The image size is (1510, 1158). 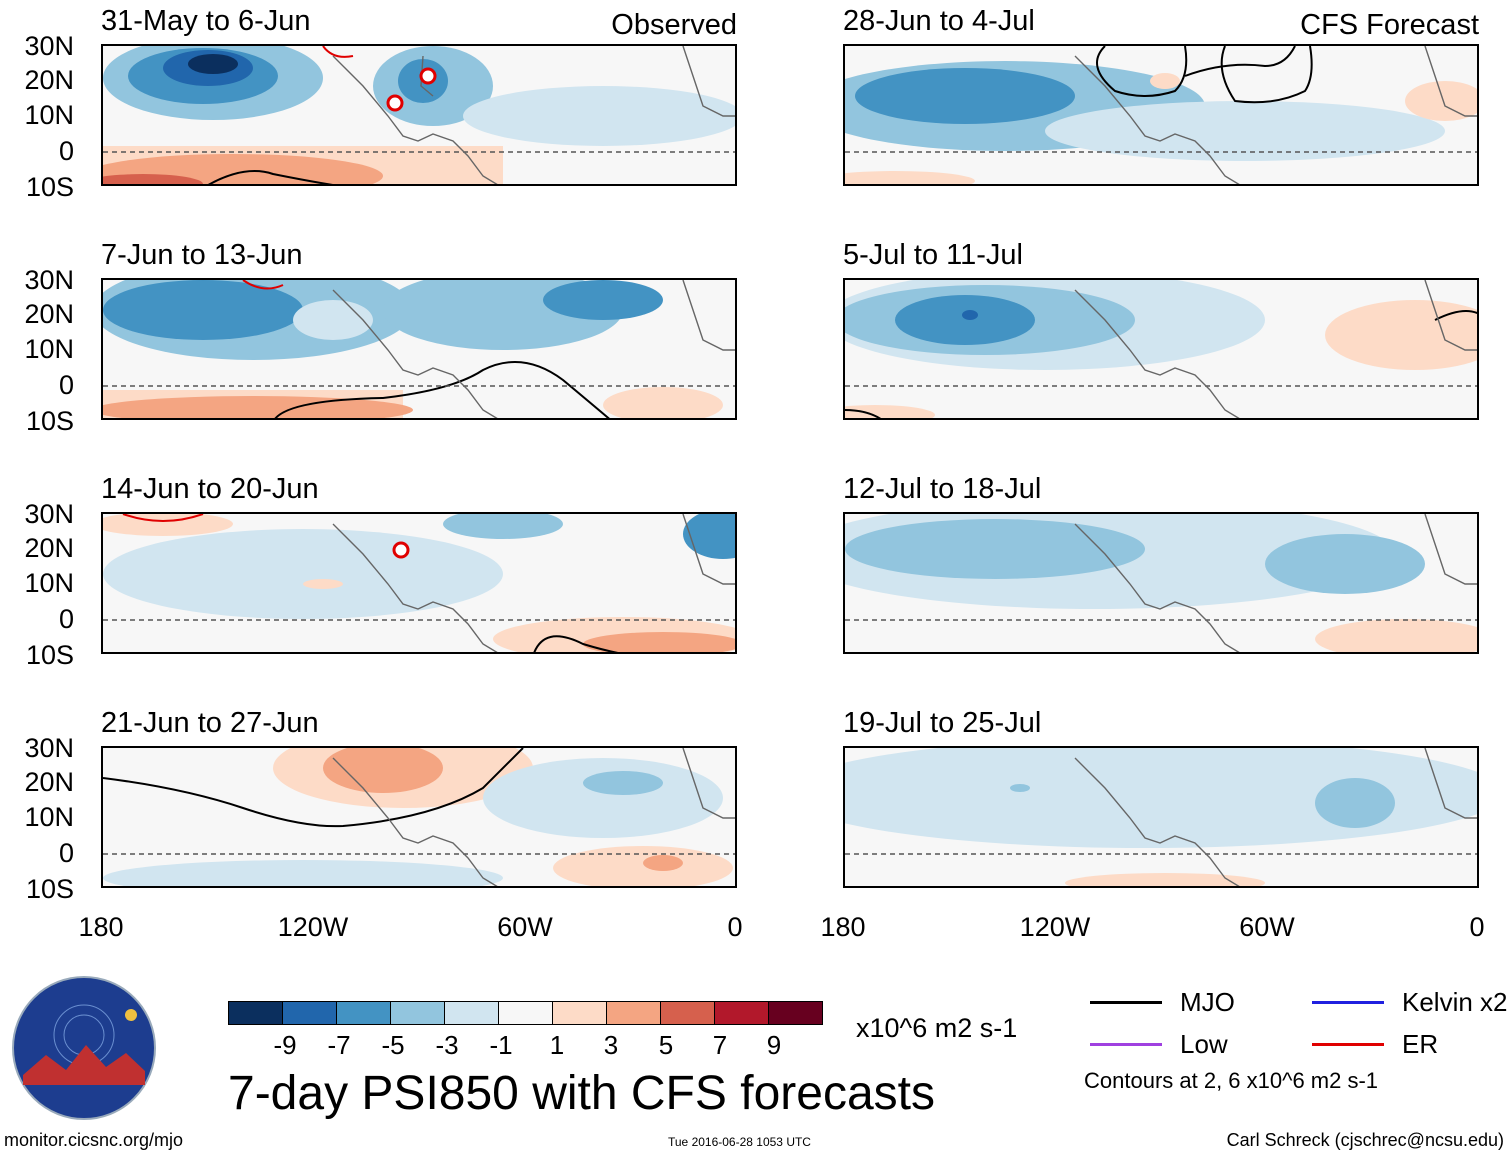 I want to click on panel-observed-3: 14-Jun to 20-Jun, so click(x=419, y=589).